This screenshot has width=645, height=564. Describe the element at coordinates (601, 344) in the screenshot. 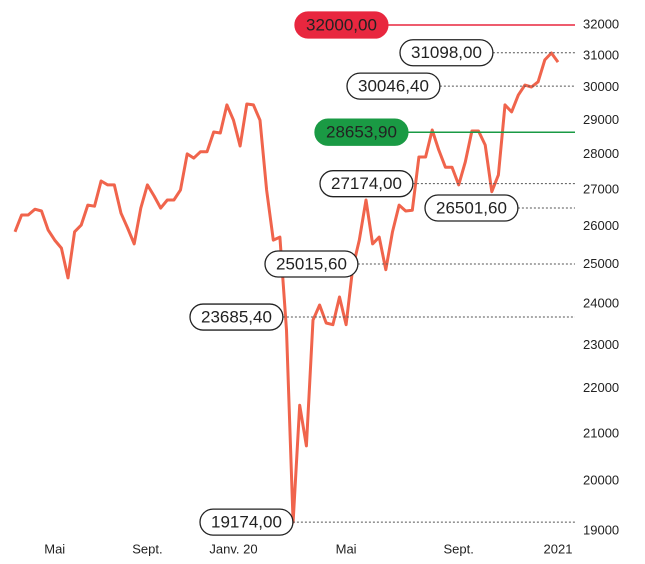

I see `y-tick-label: 23000` at that location.